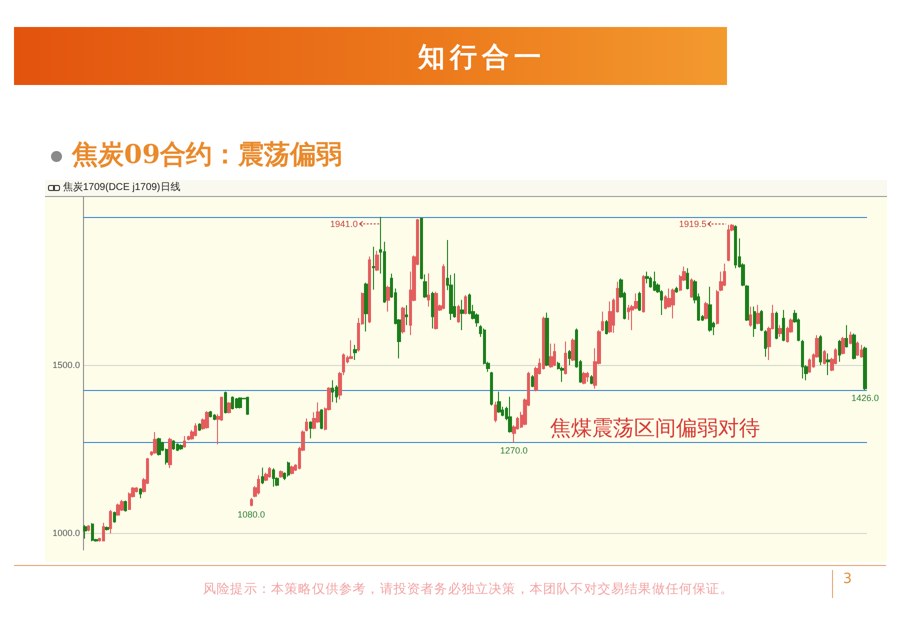  Describe the element at coordinates (207, 155) in the screenshot. I see `chart-title: 焦炭09合约：震荡偏弱` at that location.